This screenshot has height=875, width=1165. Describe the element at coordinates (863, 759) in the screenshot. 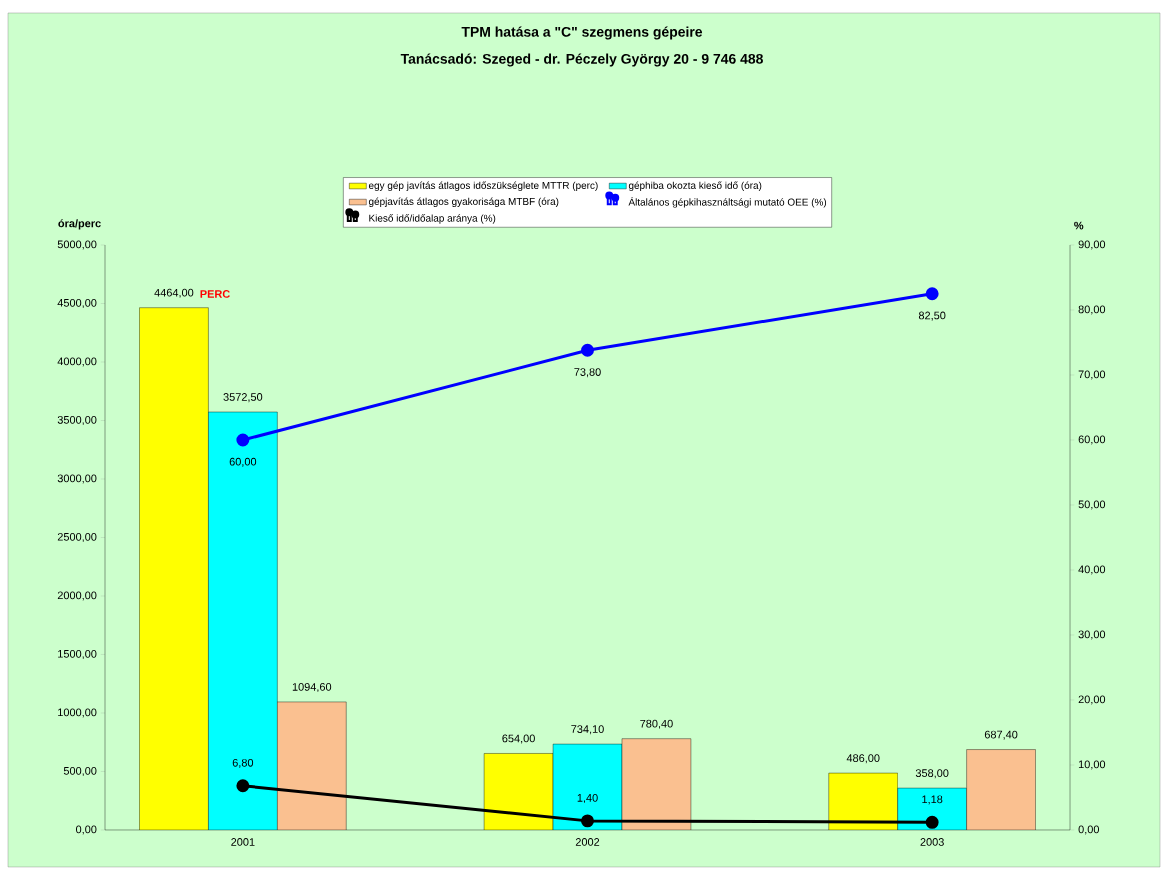

I see `data-label: 486,00` at that location.